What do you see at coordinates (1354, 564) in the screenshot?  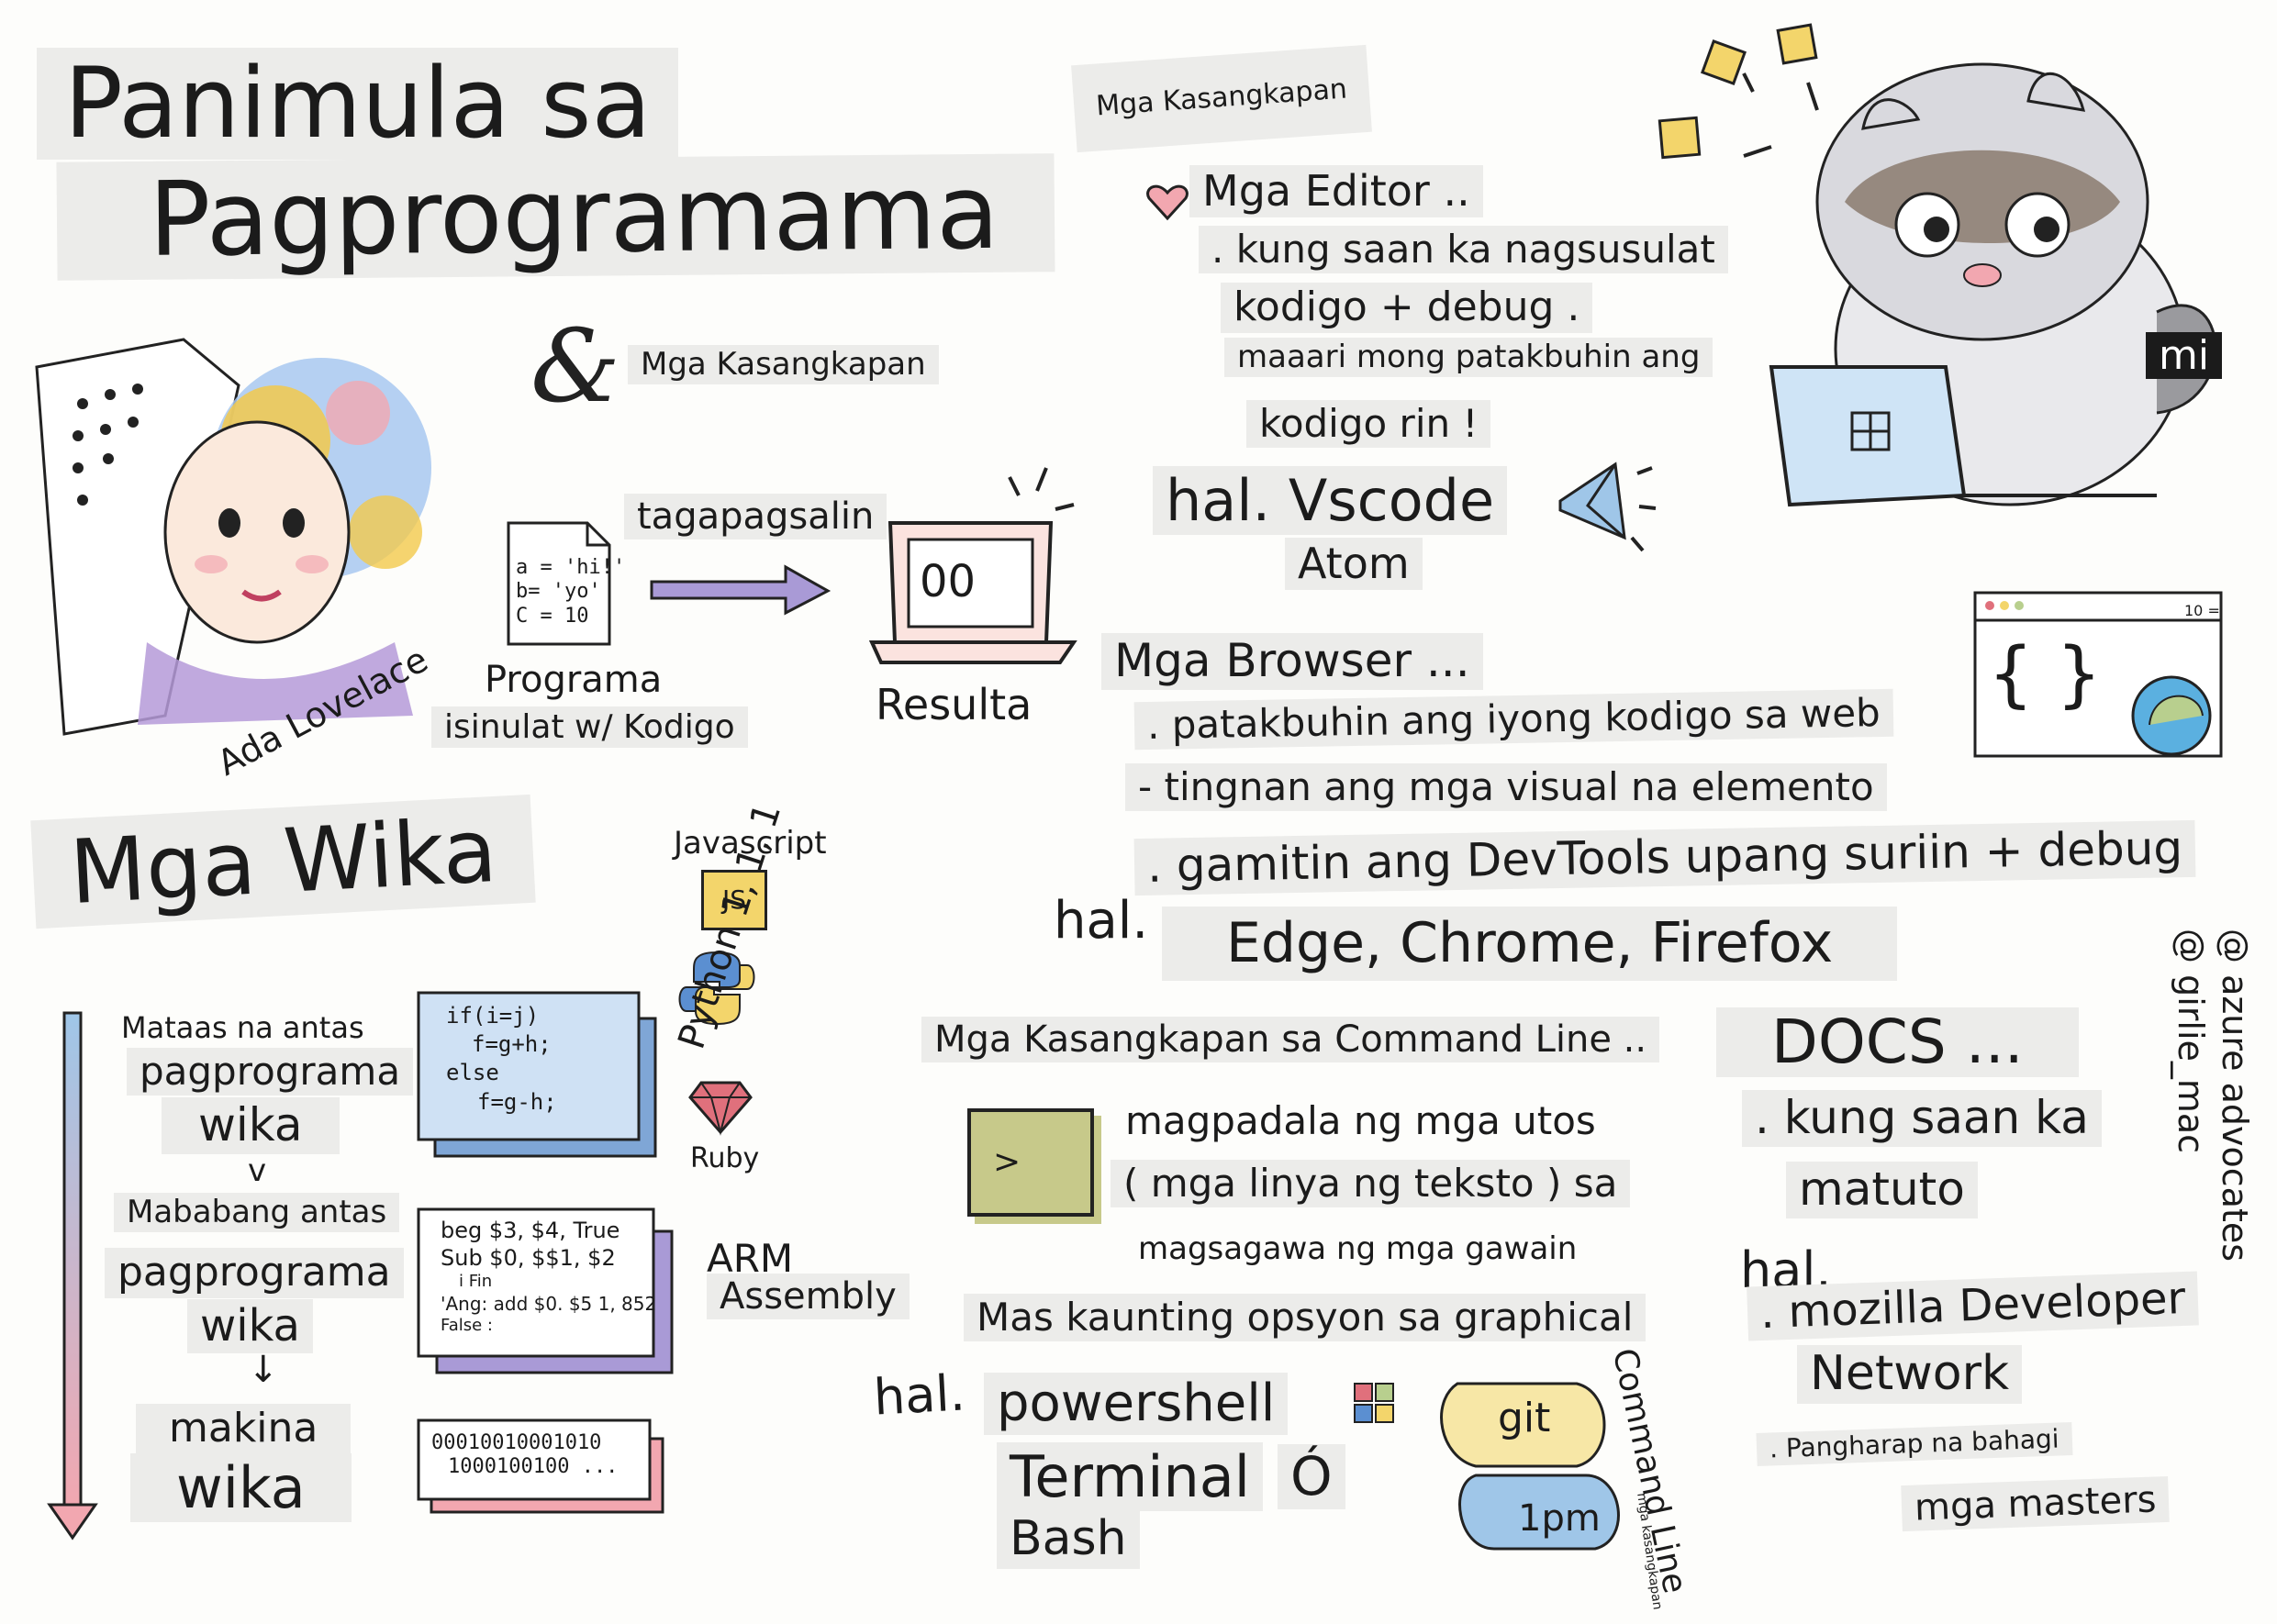 I see `editors-example-atom: Atom` at bounding box center [1354, 564].